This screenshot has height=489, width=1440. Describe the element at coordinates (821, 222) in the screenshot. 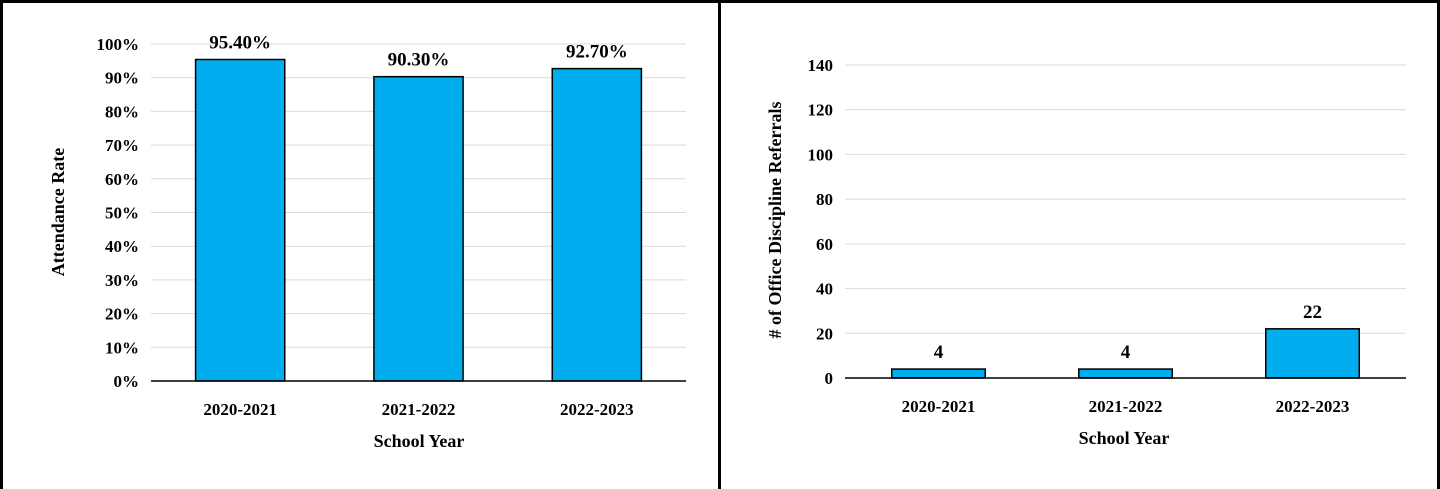

I see `referrals-y-ticks: 0 20 40 60 80 100 120 140` at that location.